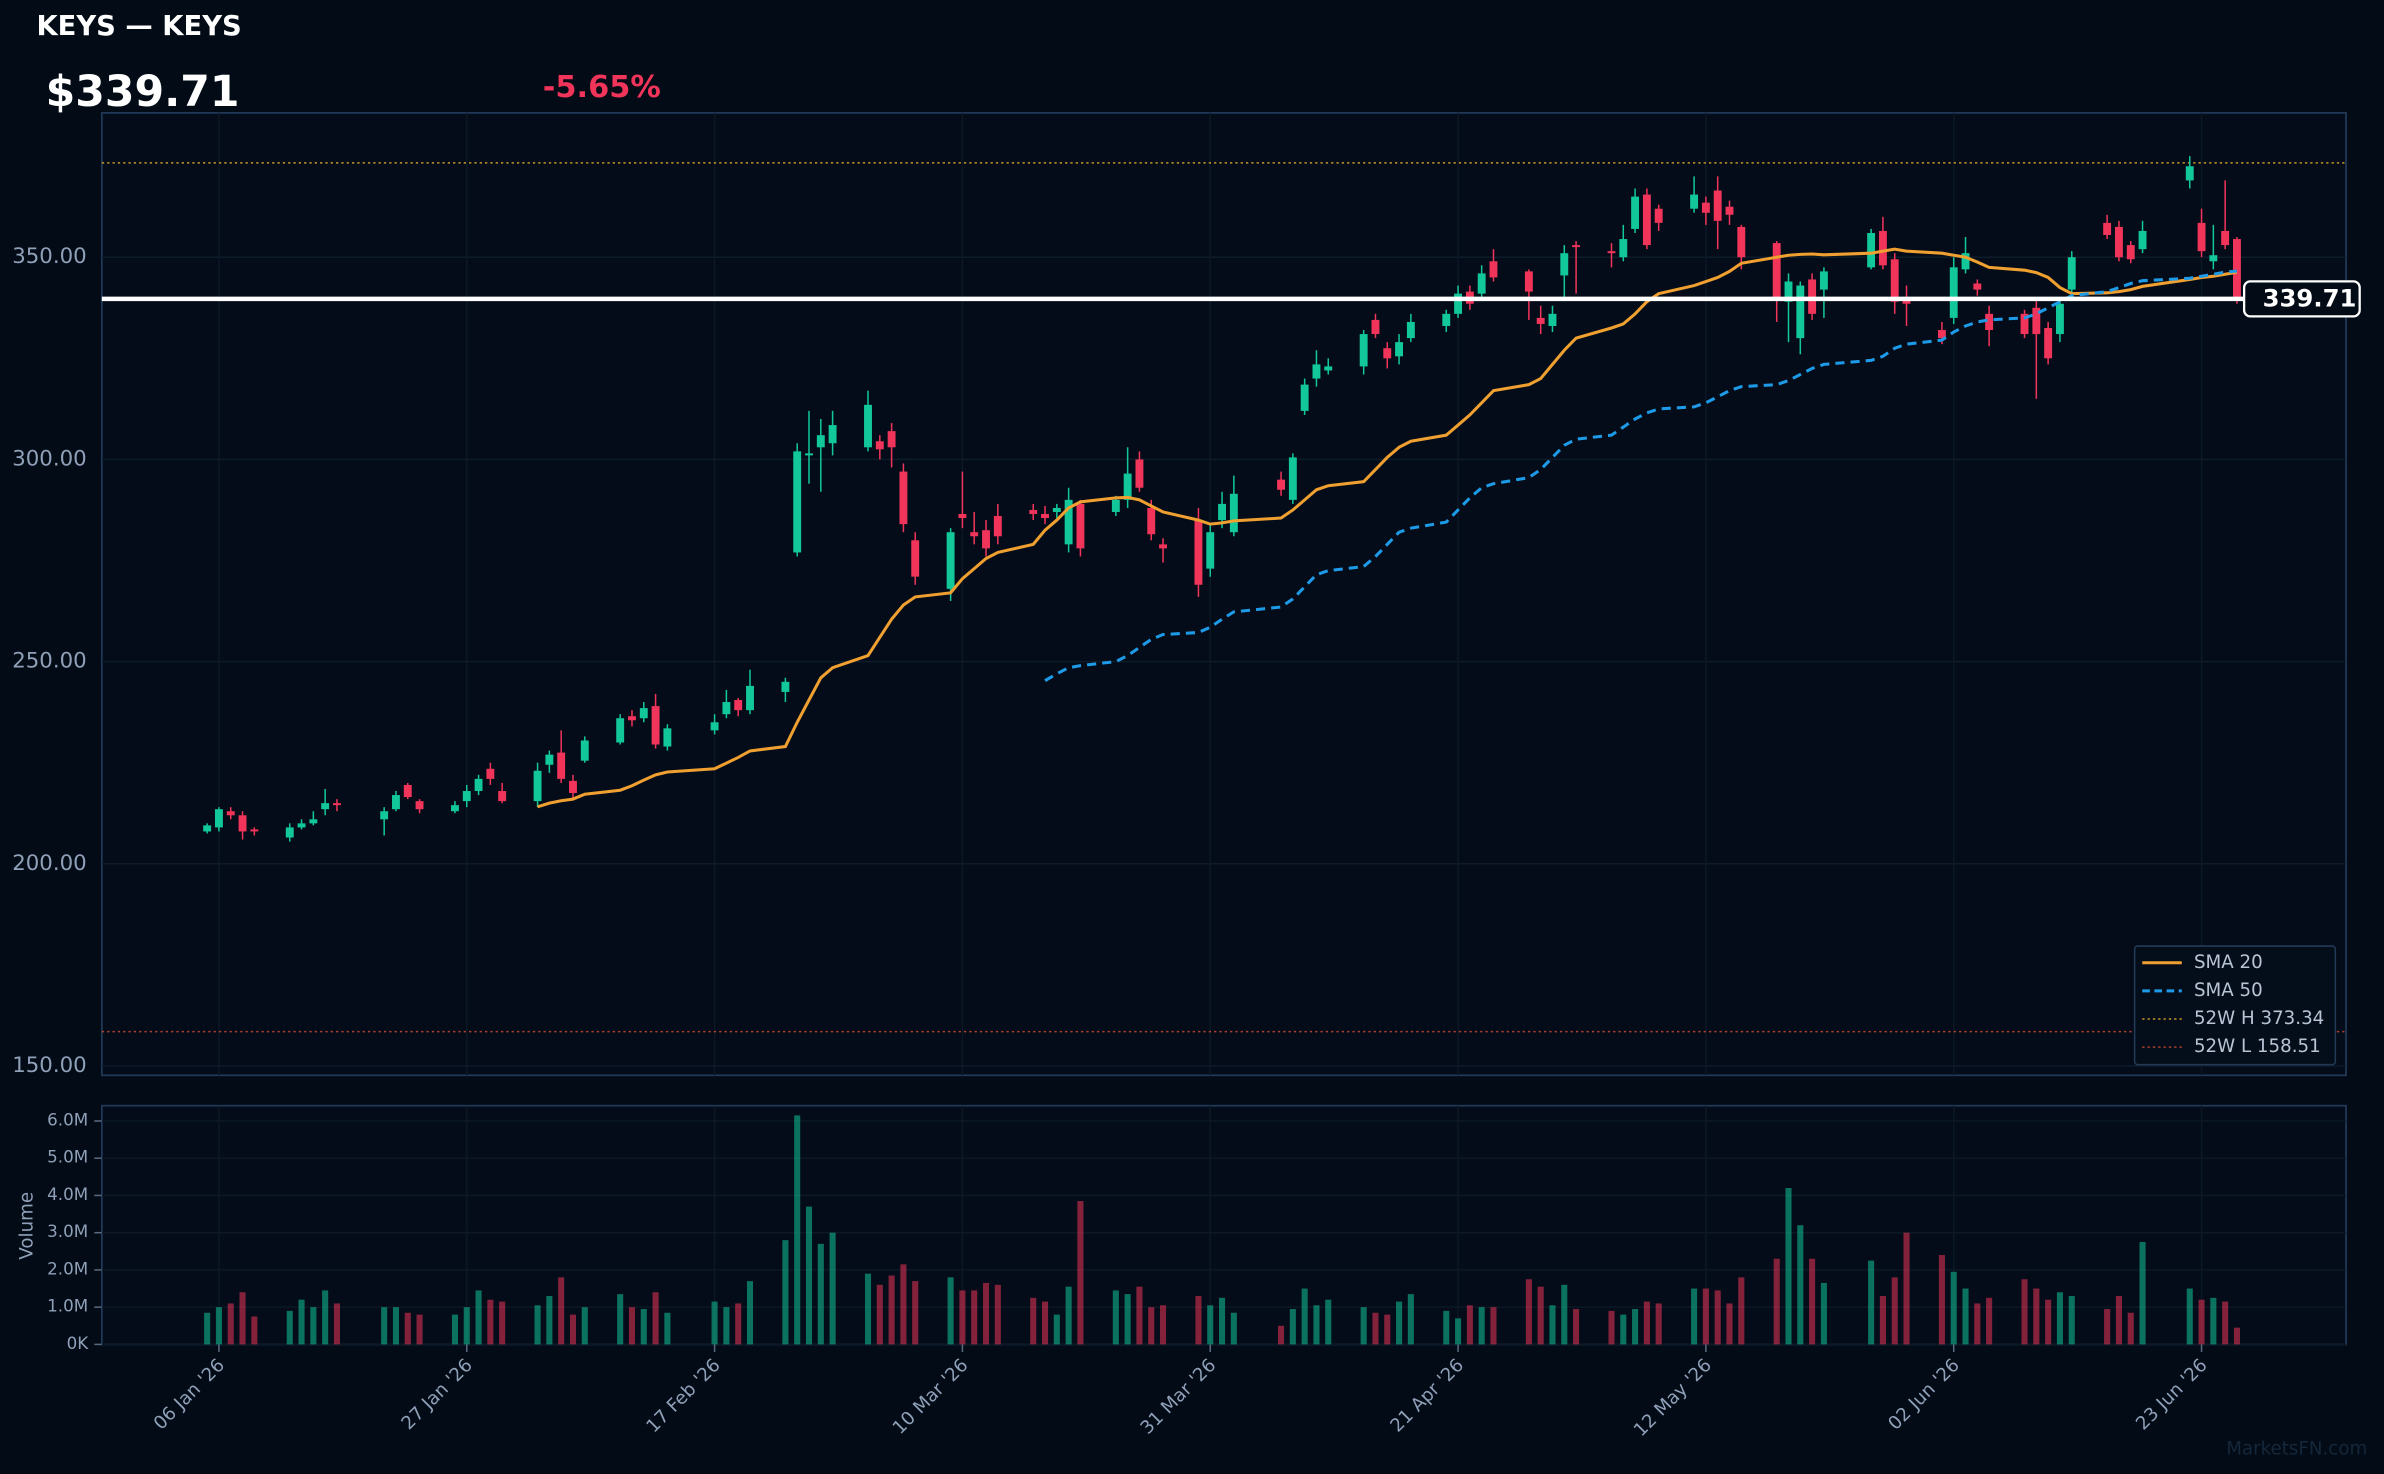  I want to click on y-tick-label: 300.00, so click(49, 458).